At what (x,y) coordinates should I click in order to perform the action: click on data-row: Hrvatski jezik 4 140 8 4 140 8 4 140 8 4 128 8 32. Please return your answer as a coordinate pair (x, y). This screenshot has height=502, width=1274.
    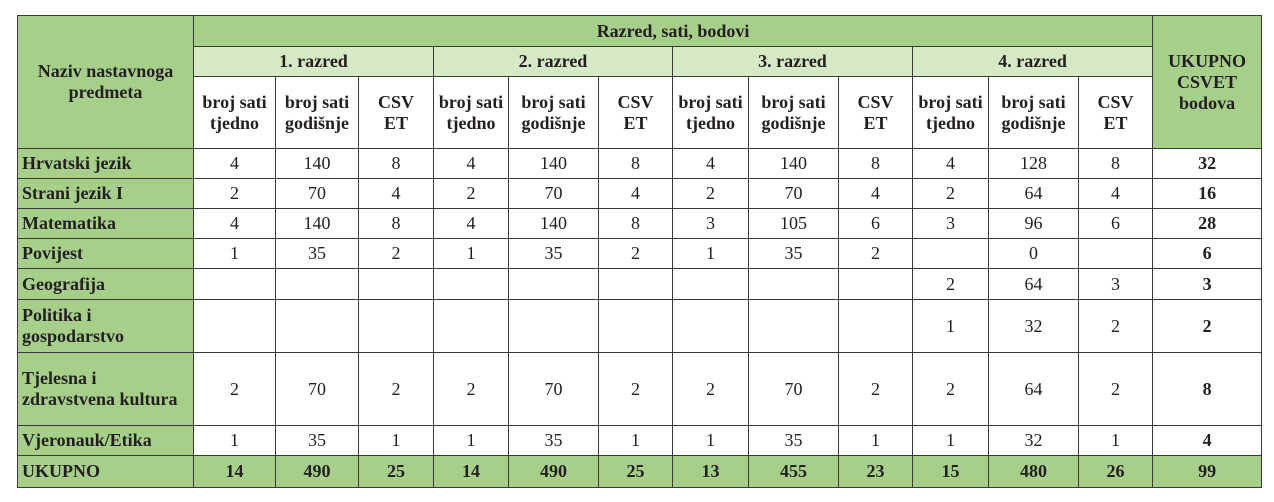
    Looking at the image, I should click on (640, 163).